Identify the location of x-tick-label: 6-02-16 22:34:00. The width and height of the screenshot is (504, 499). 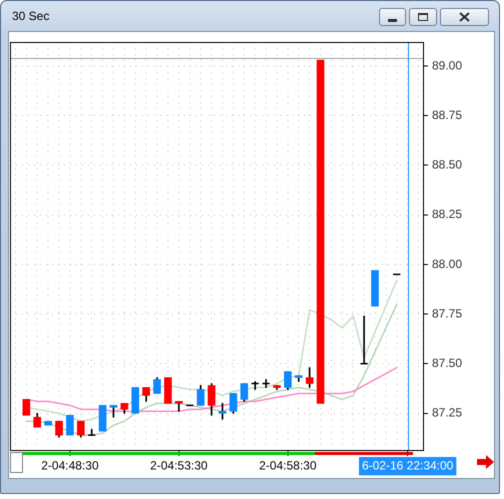
(408, 465).